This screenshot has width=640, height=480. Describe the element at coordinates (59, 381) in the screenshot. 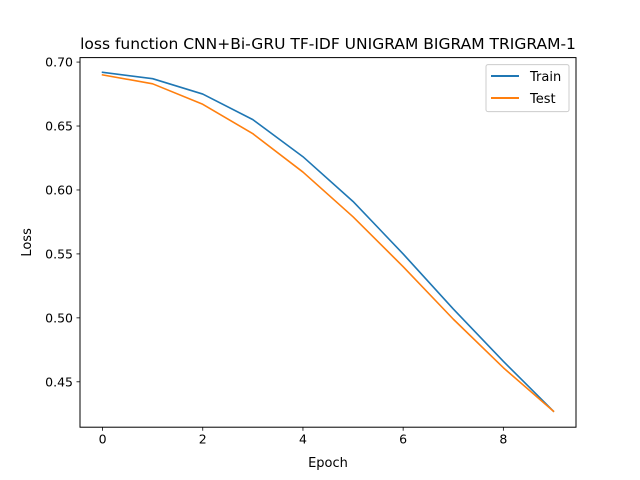

I see `y-tick-label: 0.45` at that location.